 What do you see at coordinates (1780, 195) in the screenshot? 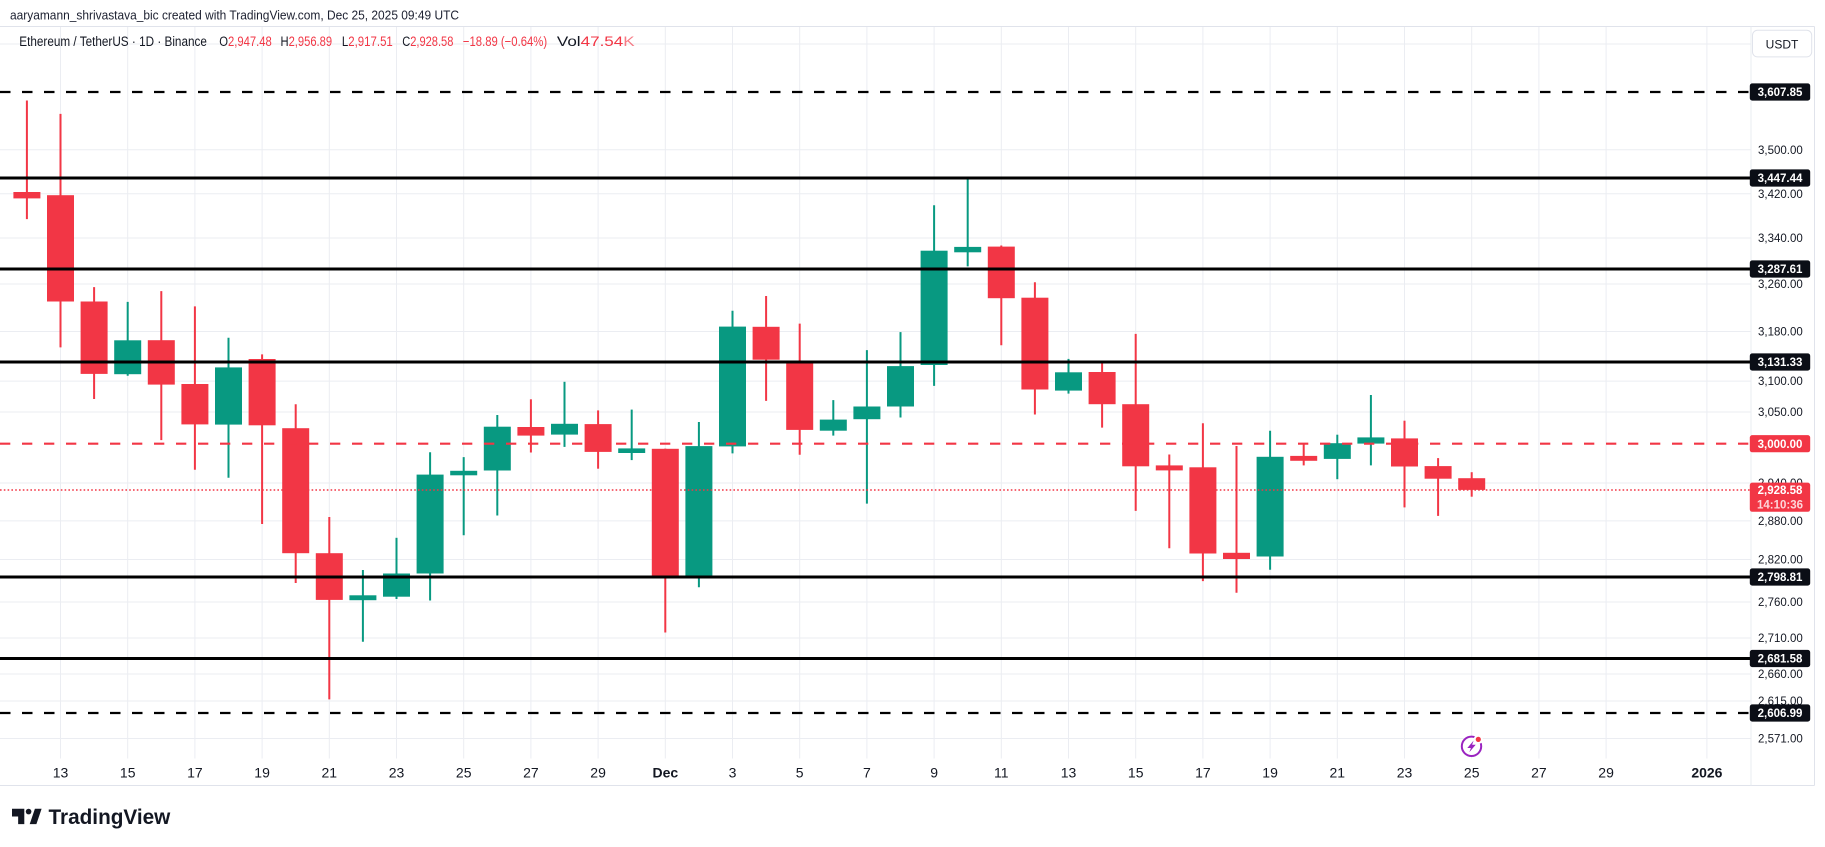
I see `svg-text: 3,420.00` at bounding box center [1780, 195].